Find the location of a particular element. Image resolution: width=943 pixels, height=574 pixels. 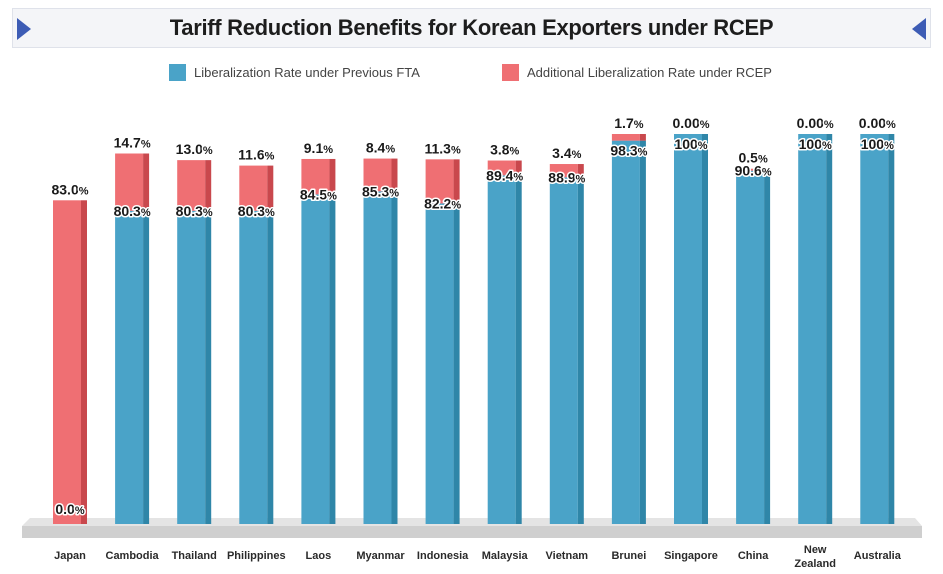

category-label-myanmar: Myanmar is located at coordinates (380, 556).